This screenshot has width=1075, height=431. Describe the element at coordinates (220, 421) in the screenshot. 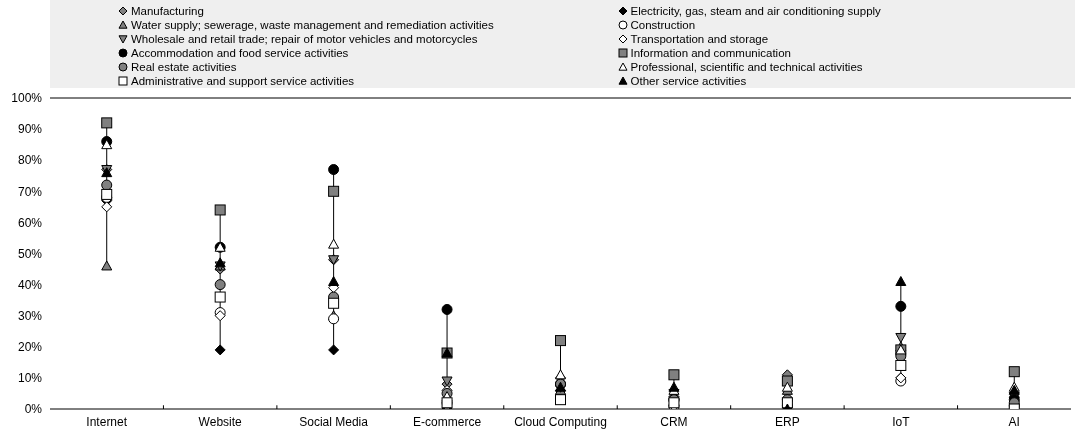

I see `x-tick-label: Website` at that location.